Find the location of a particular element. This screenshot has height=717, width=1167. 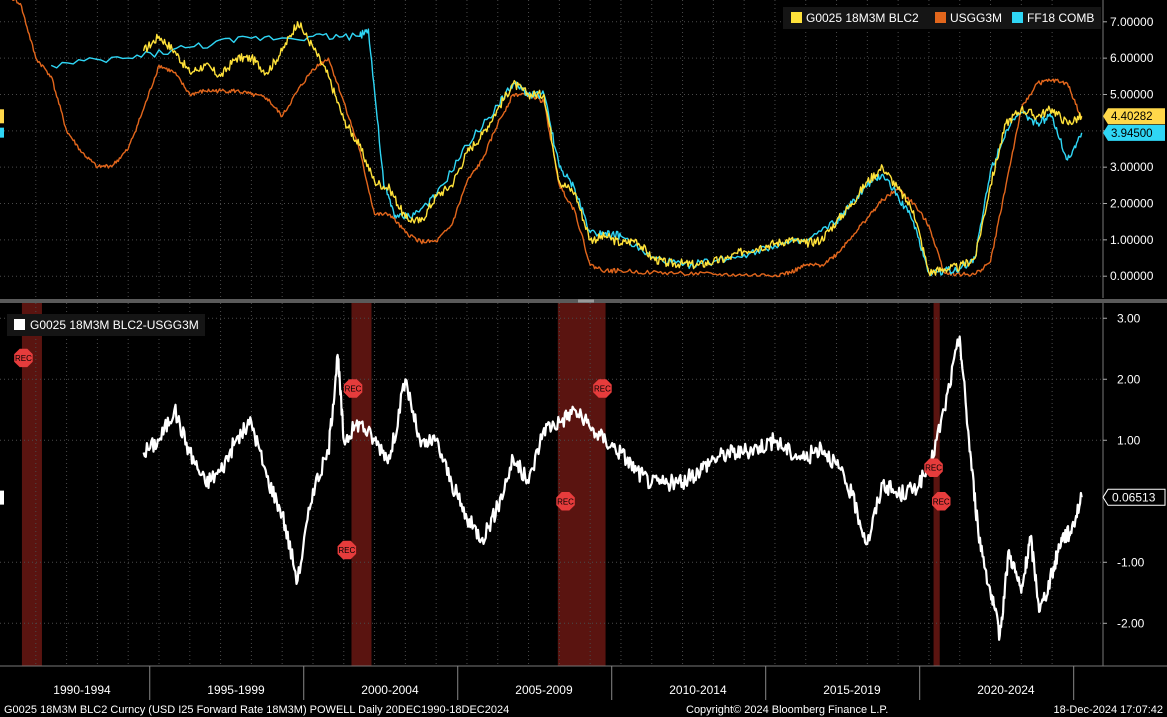

legend-swatch-usgg3m is located at coordinates (940, 17).